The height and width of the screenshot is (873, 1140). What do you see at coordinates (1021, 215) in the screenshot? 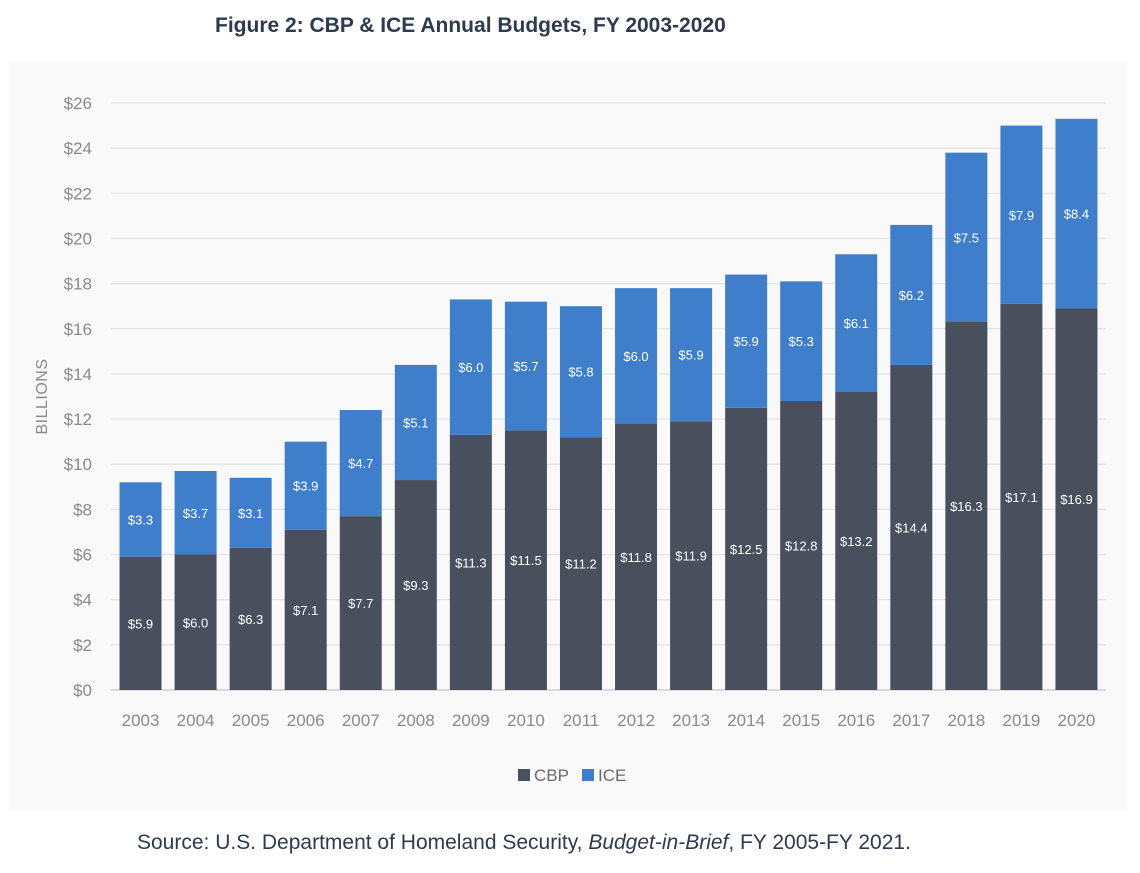
I see `bar-label-ice-2019: $7.9` at bounding box center [1021, 215].